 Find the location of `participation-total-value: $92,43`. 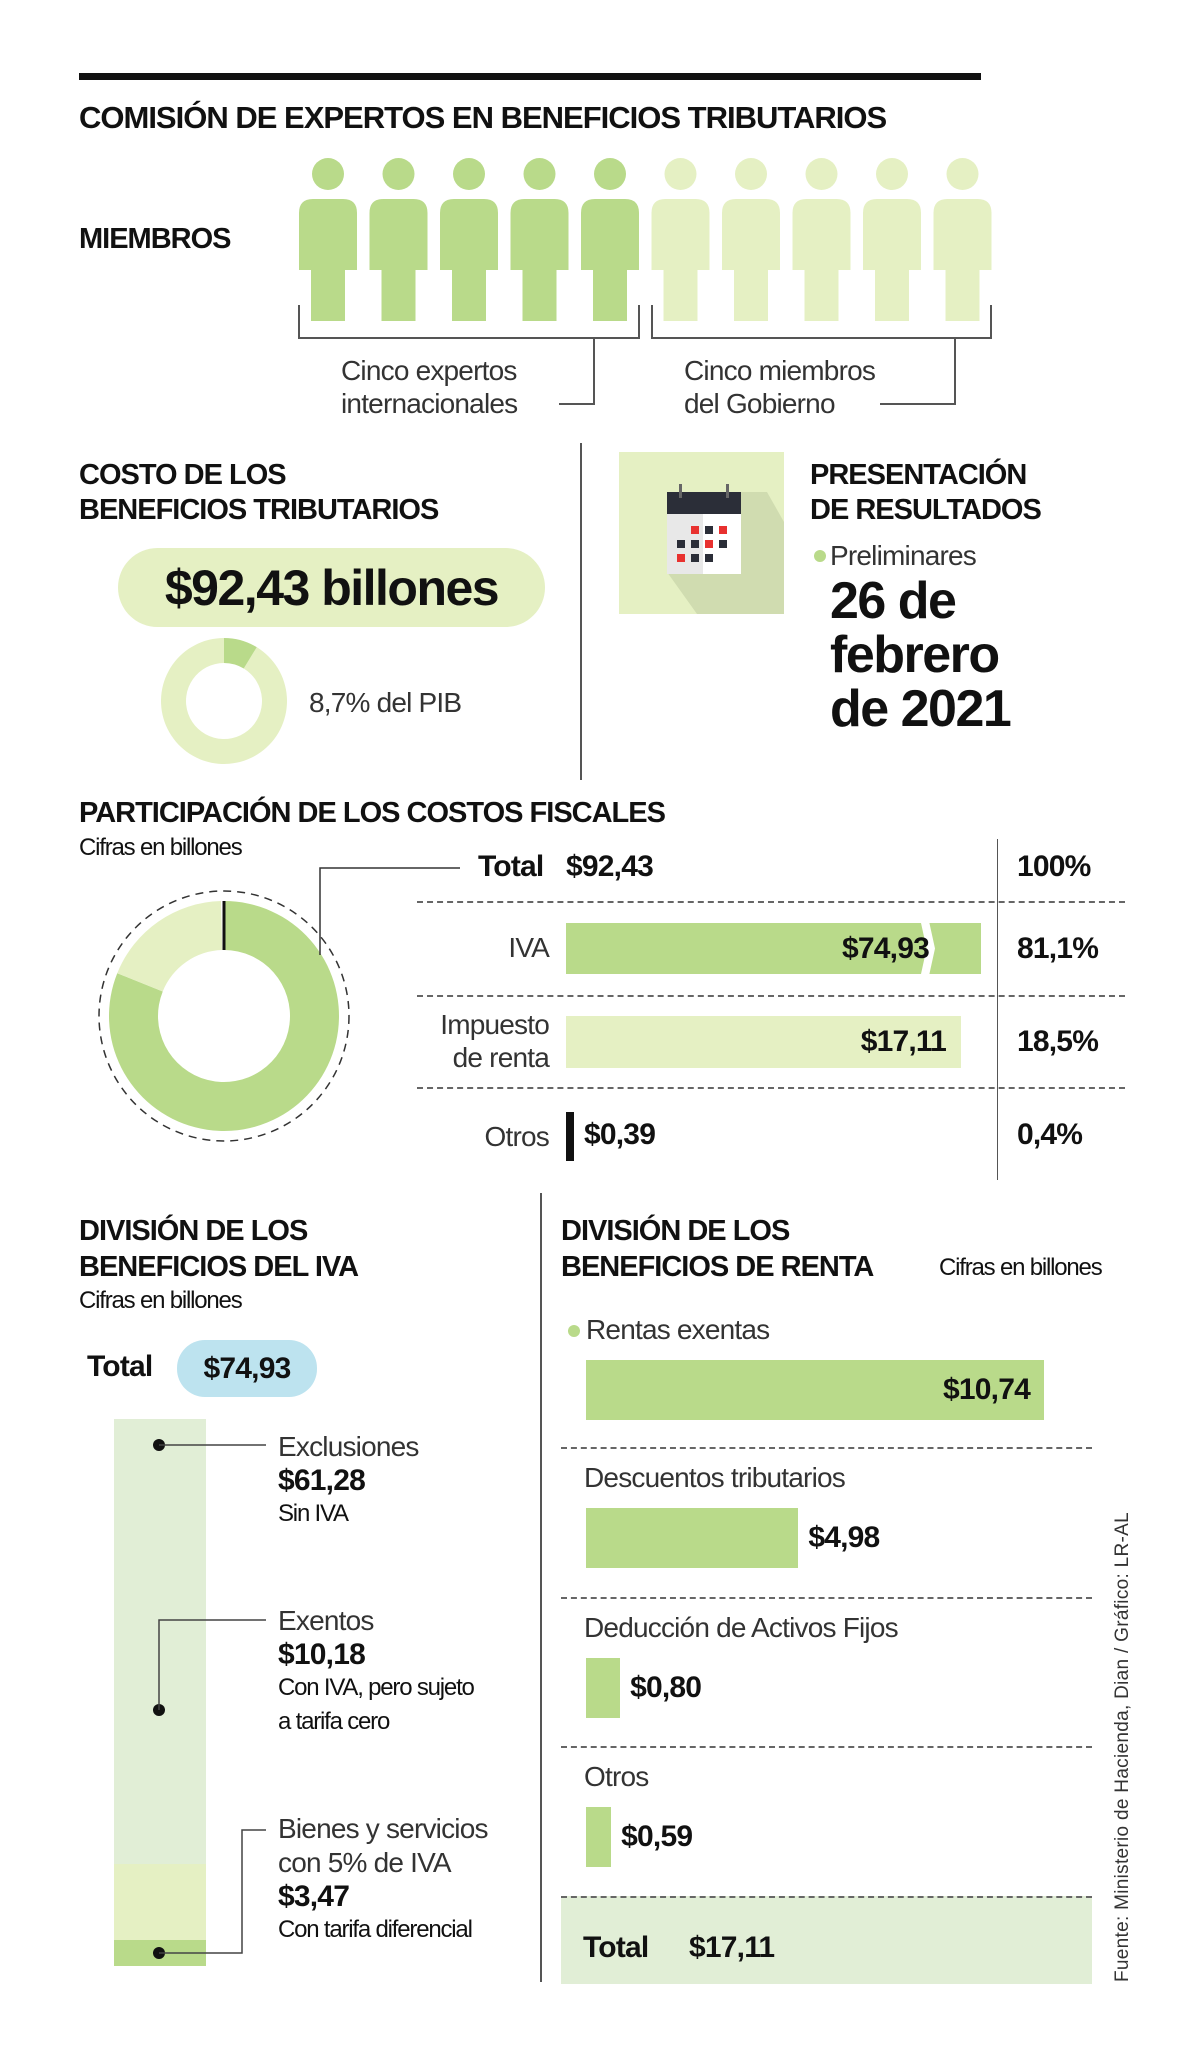

participation-total-value: $92,43 is located at coordinates (610, 866).